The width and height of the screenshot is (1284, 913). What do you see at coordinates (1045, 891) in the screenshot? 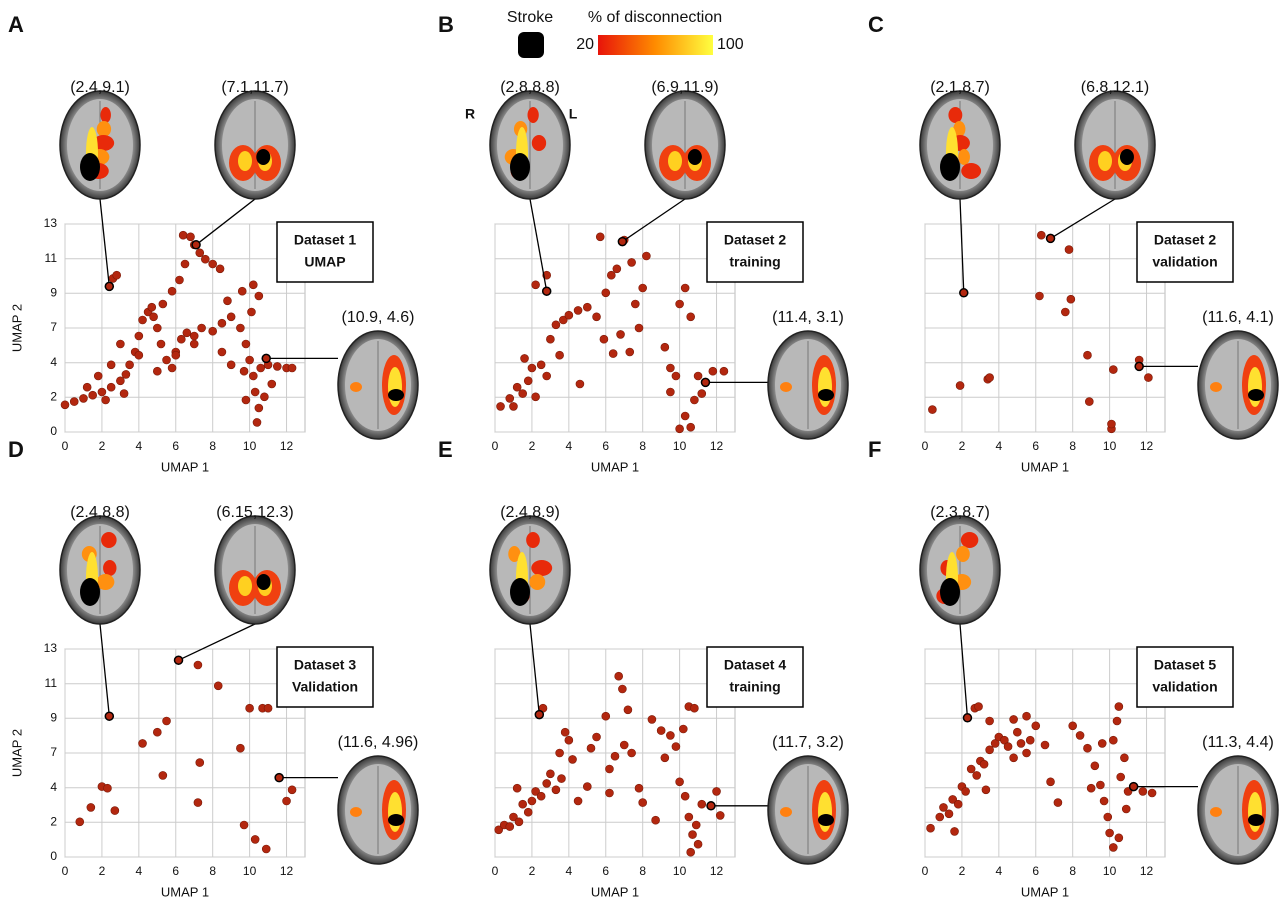
I see `x-axis-label: UMAP 1` at bounding box center [1045, 891].